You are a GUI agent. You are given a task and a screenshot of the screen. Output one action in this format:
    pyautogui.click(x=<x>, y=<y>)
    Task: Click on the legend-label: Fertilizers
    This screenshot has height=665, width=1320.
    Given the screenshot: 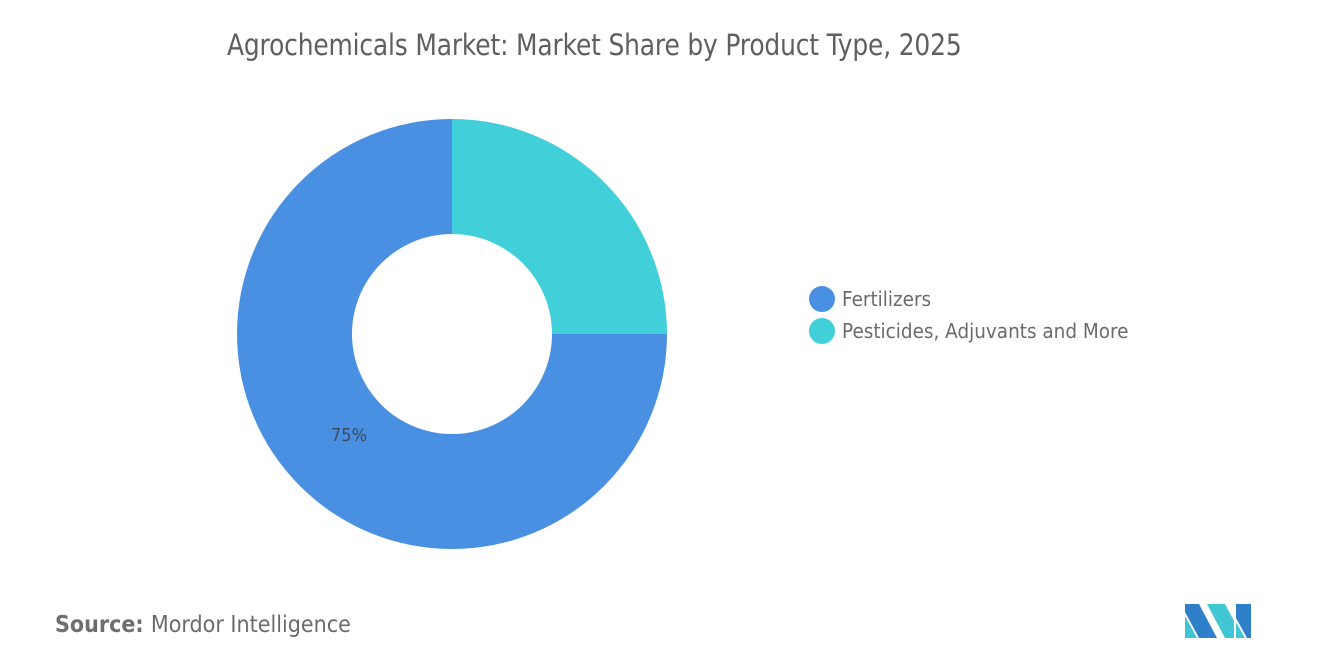 What is the action you would take?
    pyautogui.click(x=887, y=299)
    